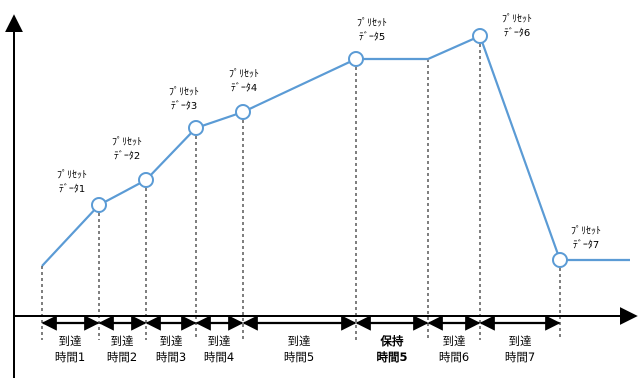 This screenshot has width=640, height=384. Describe the element at coordinates (454, 357) in the screenshot. I see `interval-label-bottom: 時間6` at that location.